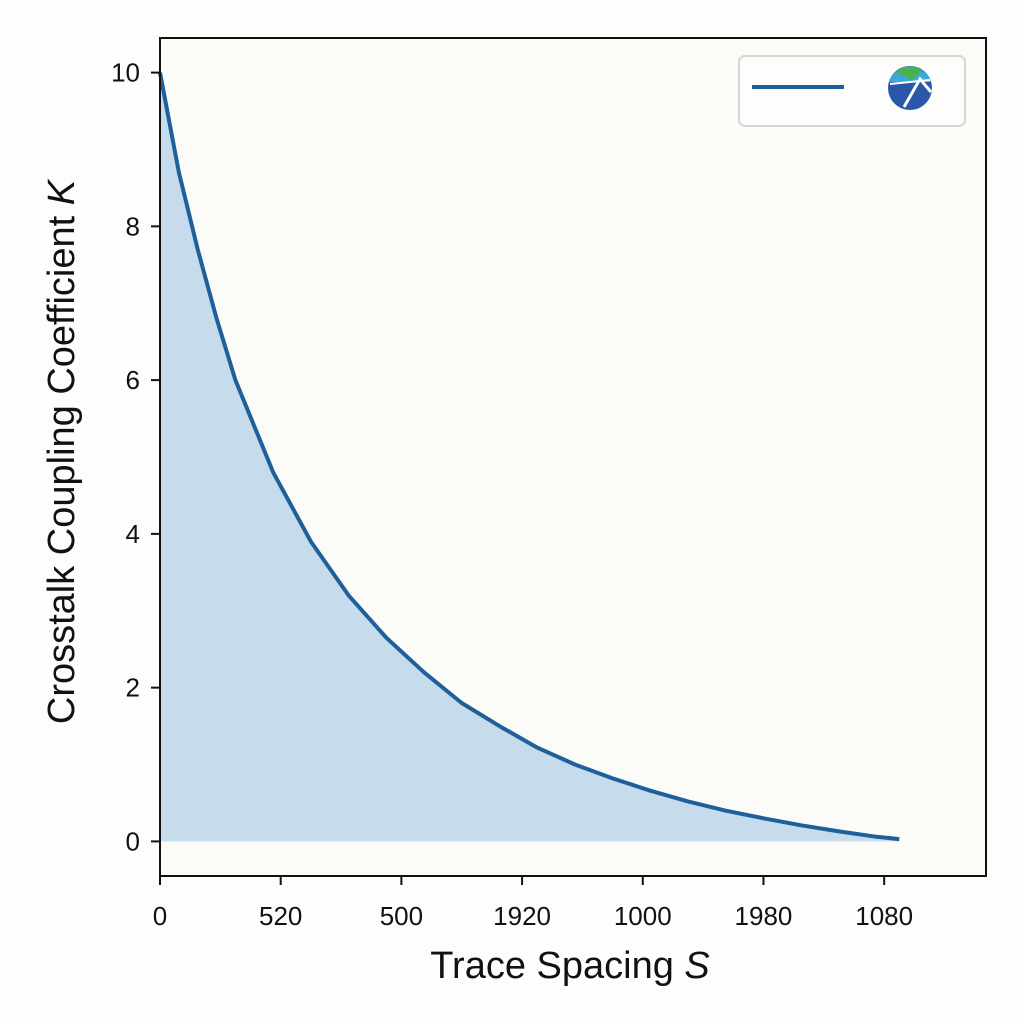  I want to click on legend, so click(852, 91).